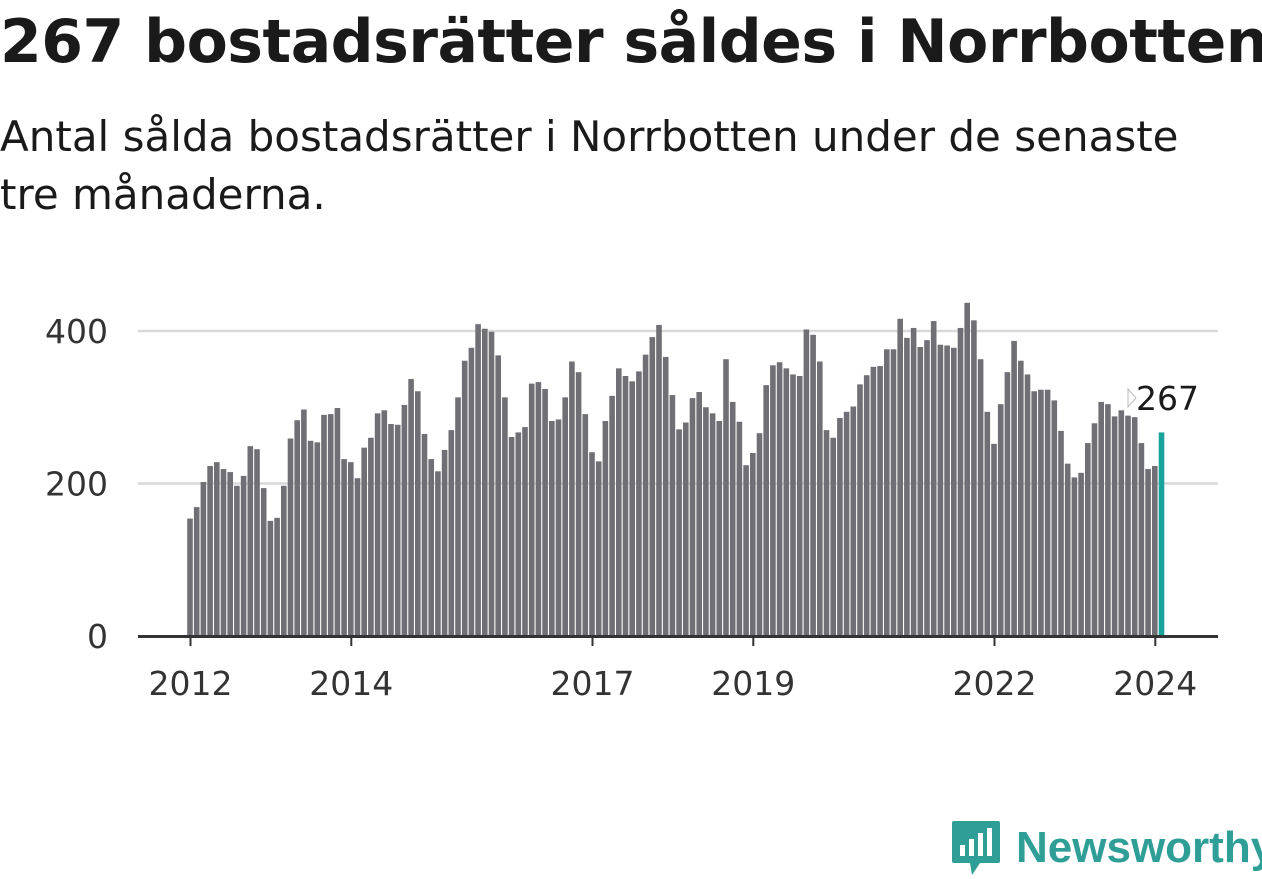 The width and height of the screenshot is (1262, 879). What do you see at coordinates (976, 848) in the screenshot?
I see `newsworthy-logo-icon` at bounding box center [976, 848].